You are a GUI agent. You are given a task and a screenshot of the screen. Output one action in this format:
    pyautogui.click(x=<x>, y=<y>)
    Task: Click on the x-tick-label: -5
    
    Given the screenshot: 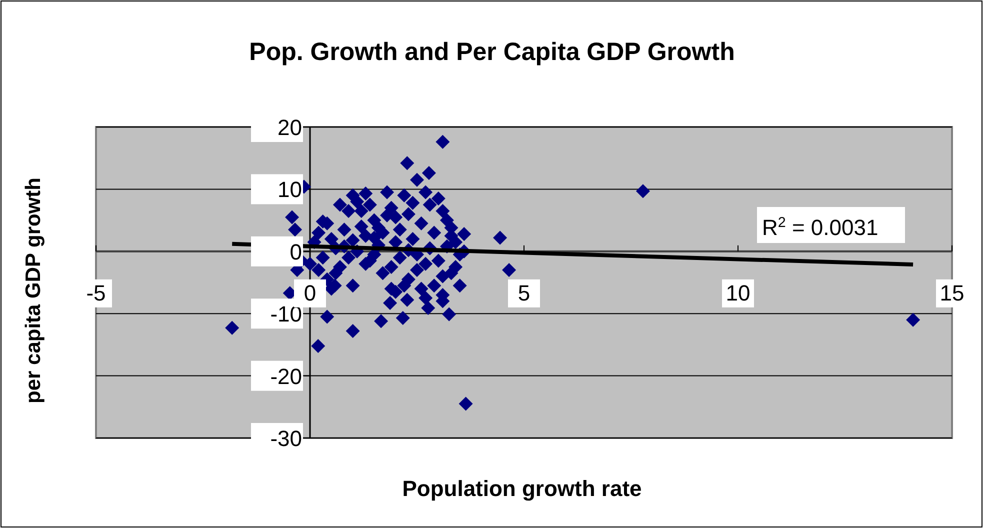 What is the action you would take?
    pyautogui.click(x=96, y=293)
    